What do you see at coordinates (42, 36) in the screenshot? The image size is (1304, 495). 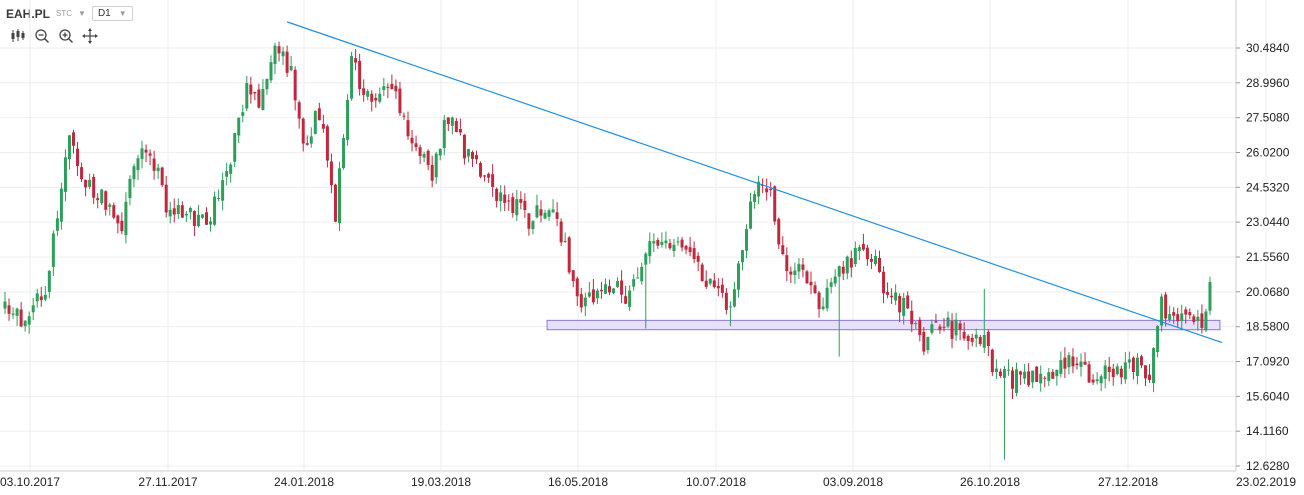 I see `zoom-out-icon` at bounding box center [42, 36].